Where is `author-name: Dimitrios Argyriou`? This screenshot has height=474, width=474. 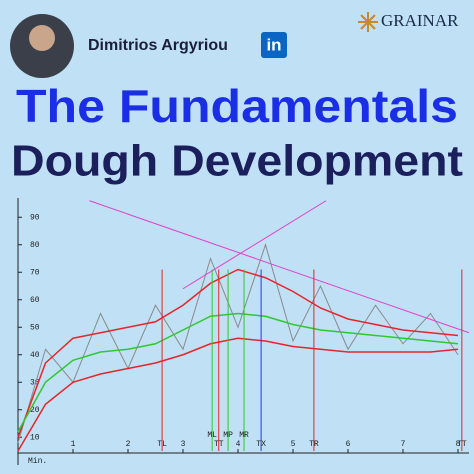
author-name: Dimitrios Argyriou is located at coordinates (158, 45).